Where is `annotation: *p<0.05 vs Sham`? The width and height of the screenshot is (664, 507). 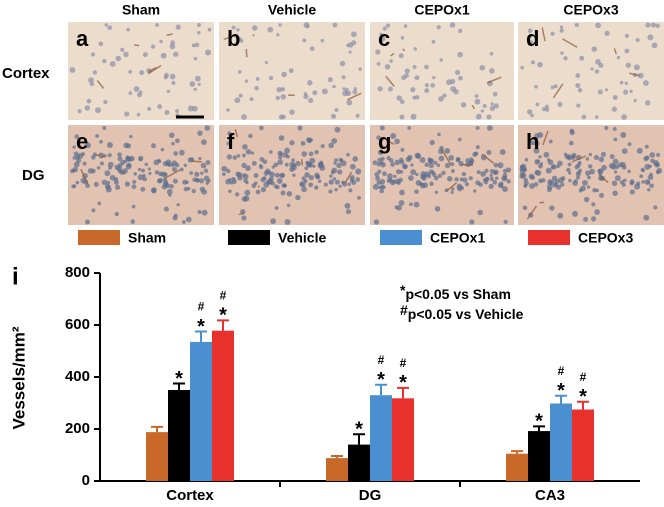
annotation: *p<0.05 vs Sham is located at coordinates (455, 292).